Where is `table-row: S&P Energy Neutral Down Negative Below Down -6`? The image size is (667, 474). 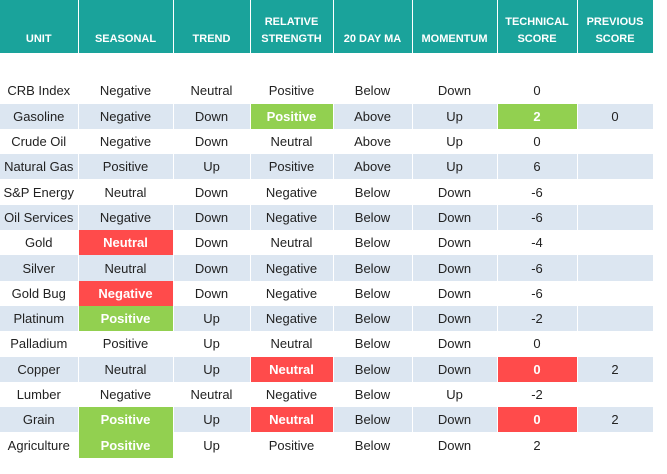 table-row: S&P Energy Neutral Down Negative Below Down -6 is located at coordinates (327, 192).